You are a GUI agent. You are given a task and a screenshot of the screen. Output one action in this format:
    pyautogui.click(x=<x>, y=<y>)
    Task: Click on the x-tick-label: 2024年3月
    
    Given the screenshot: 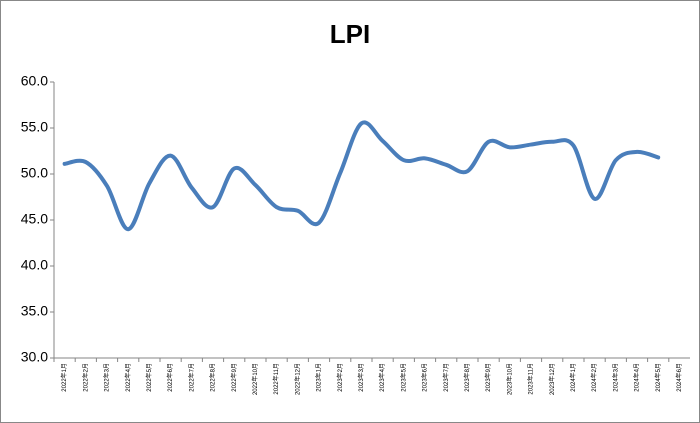 What is the action you would take?
    pyautogui.click(x=615, y=377)
    